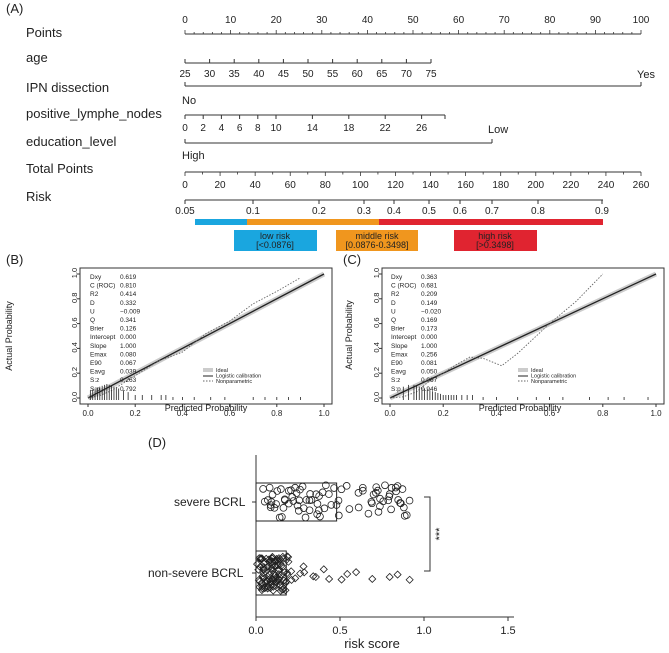 This screenshot has width=669, height=653. I want to click on age-tick-label: 70, so click(407, 74).